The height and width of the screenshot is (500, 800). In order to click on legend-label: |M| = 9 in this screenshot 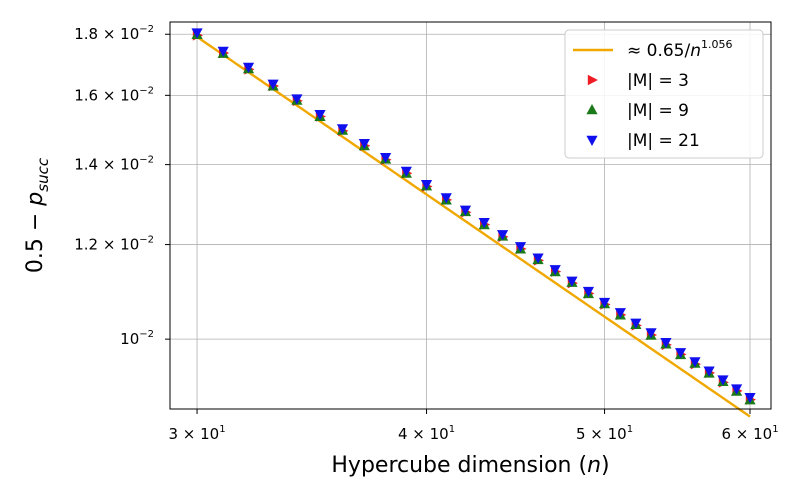, I will do `click(658, 111)`.